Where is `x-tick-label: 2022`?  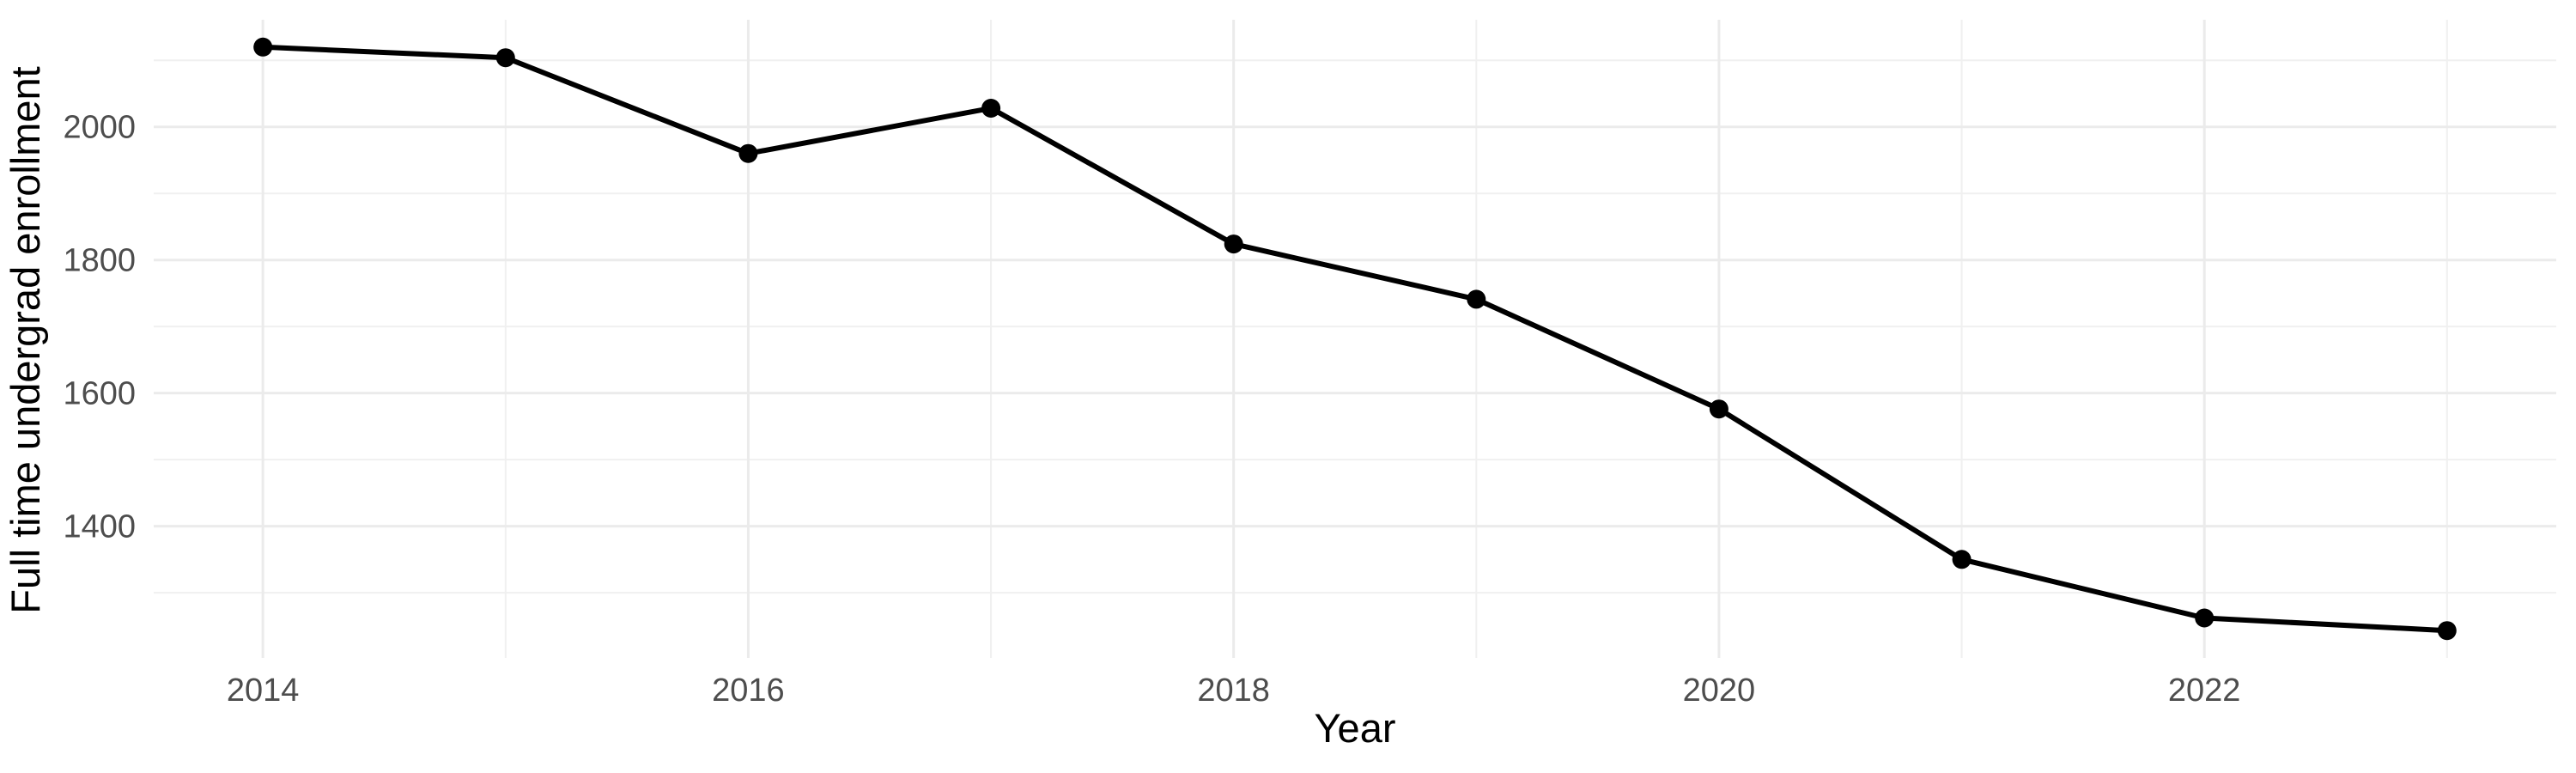 x-tick-label: 2022 is located at coordinates (2204, 691).